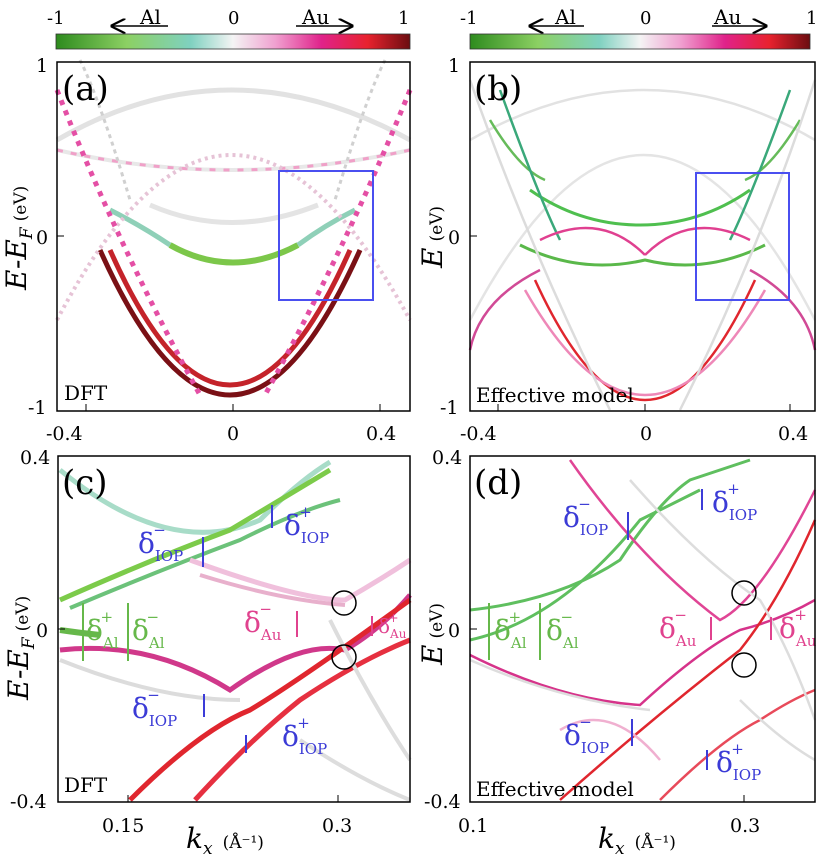 The image size is (830, 859). What do you see at coordinates (638, 27) in the screenshot?
I see `colorbar-right: -1 0 1 Al Au` at bounding box center [638, 27].